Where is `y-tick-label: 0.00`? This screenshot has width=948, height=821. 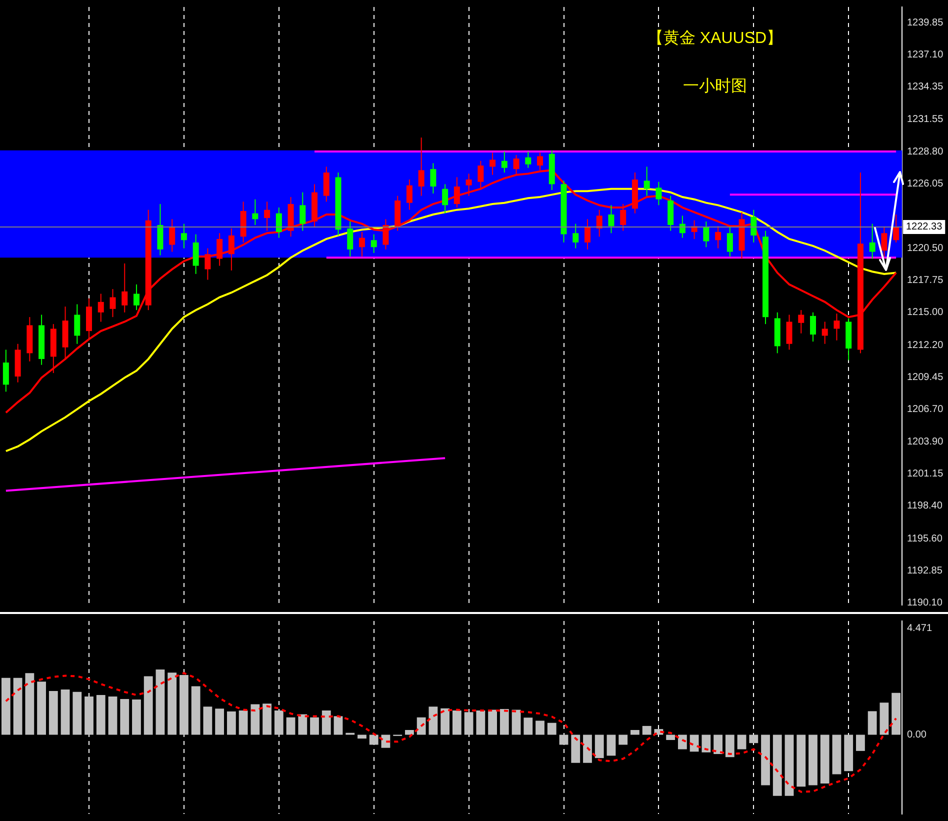 y-tick-label: 0.00 is located at coordinates (917, 735).